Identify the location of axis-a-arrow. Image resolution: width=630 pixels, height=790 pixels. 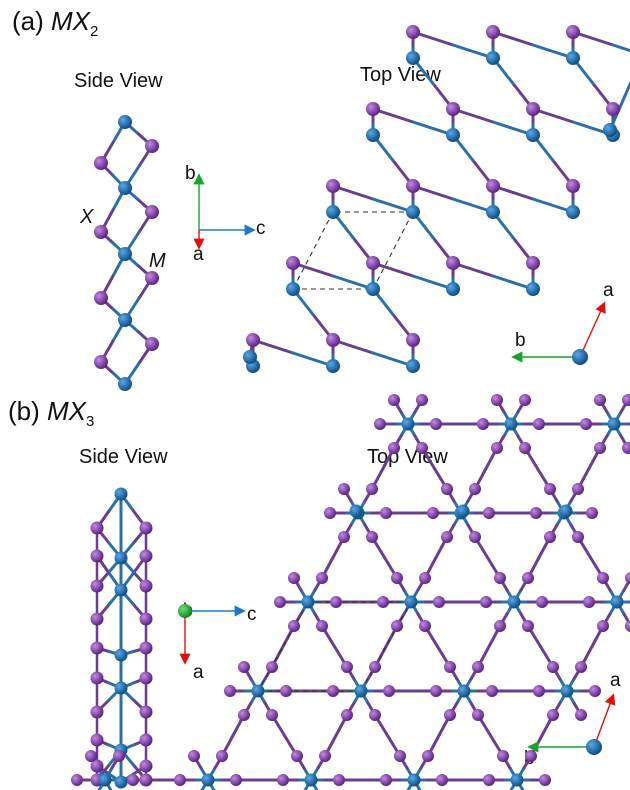
(604, 720).